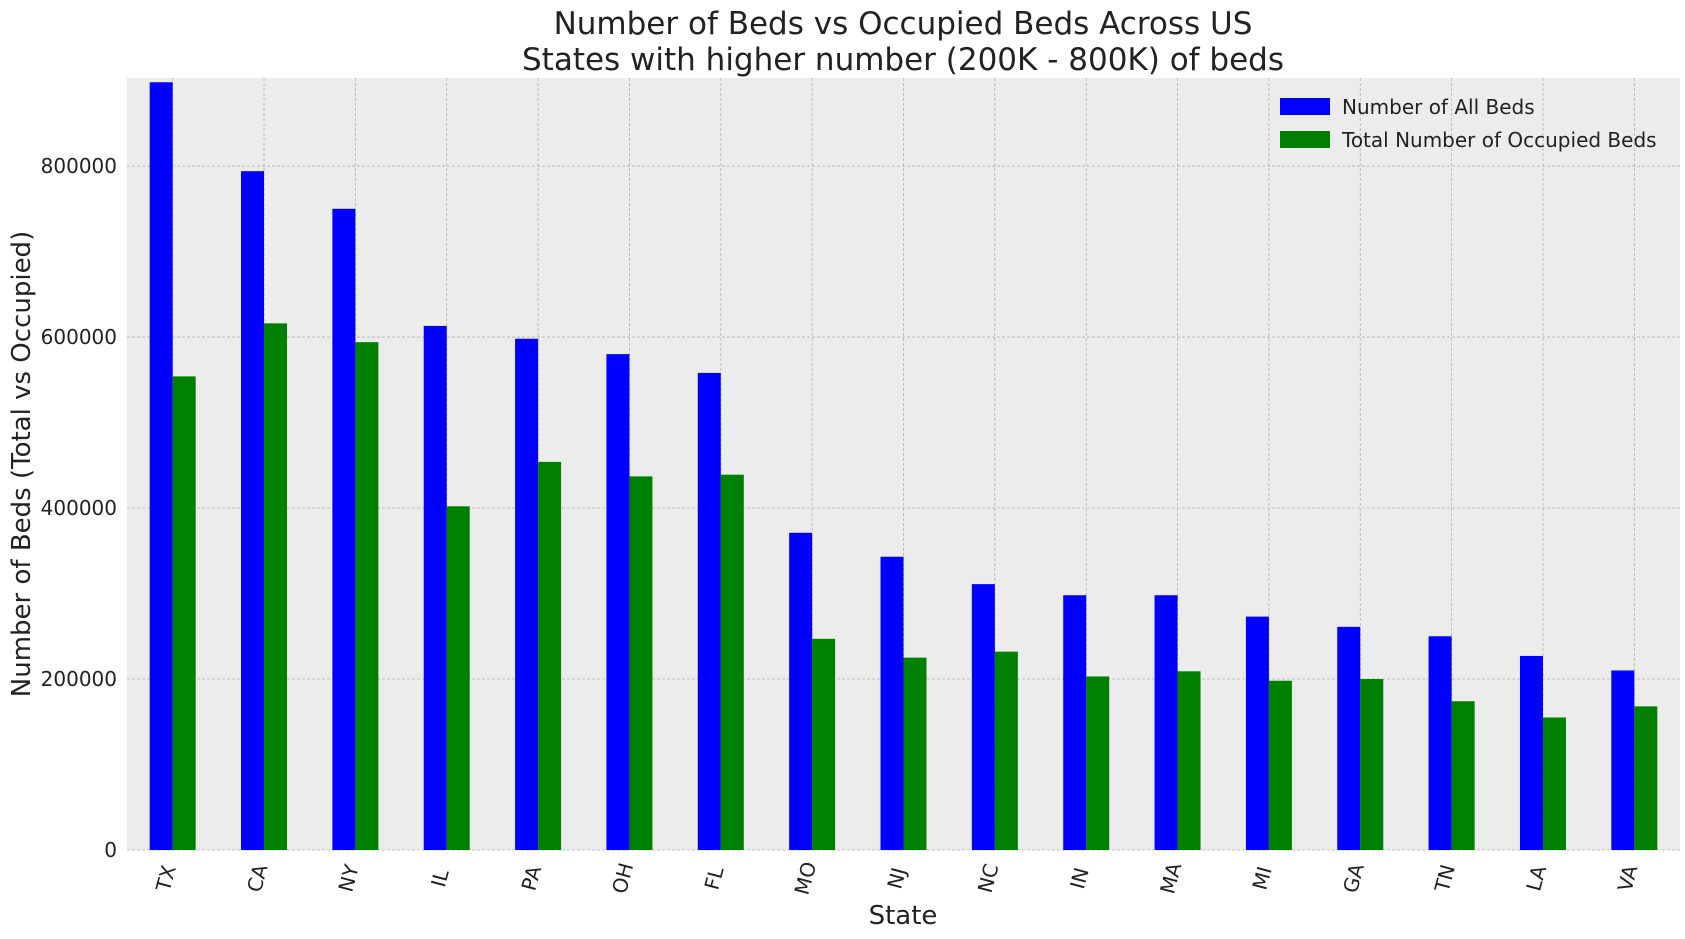 The height and width of the screenshot is (939, 1685). I want to click on legend-label-all-beds: Number of All Beds, so click(1438, 107).